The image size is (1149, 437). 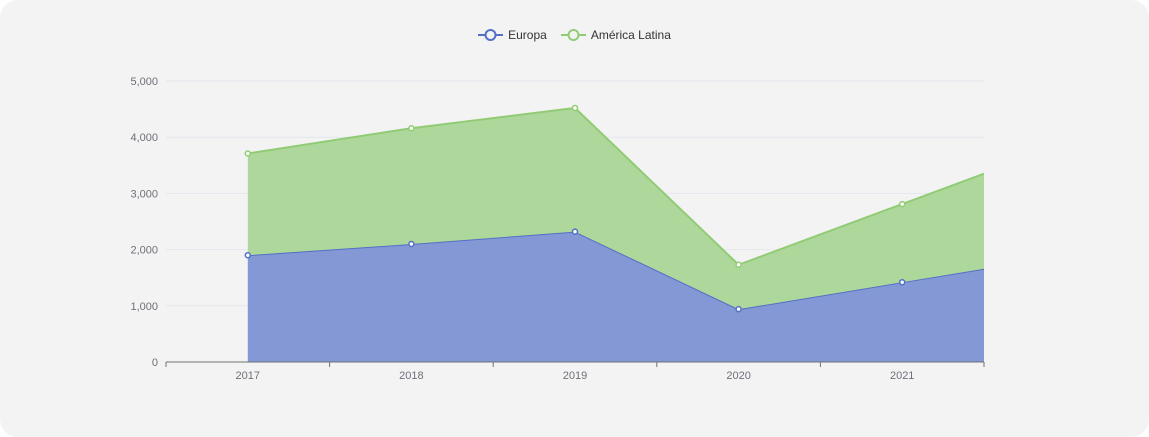 I want to click on x-tick-label: 2021, so click(x=902, y=376).